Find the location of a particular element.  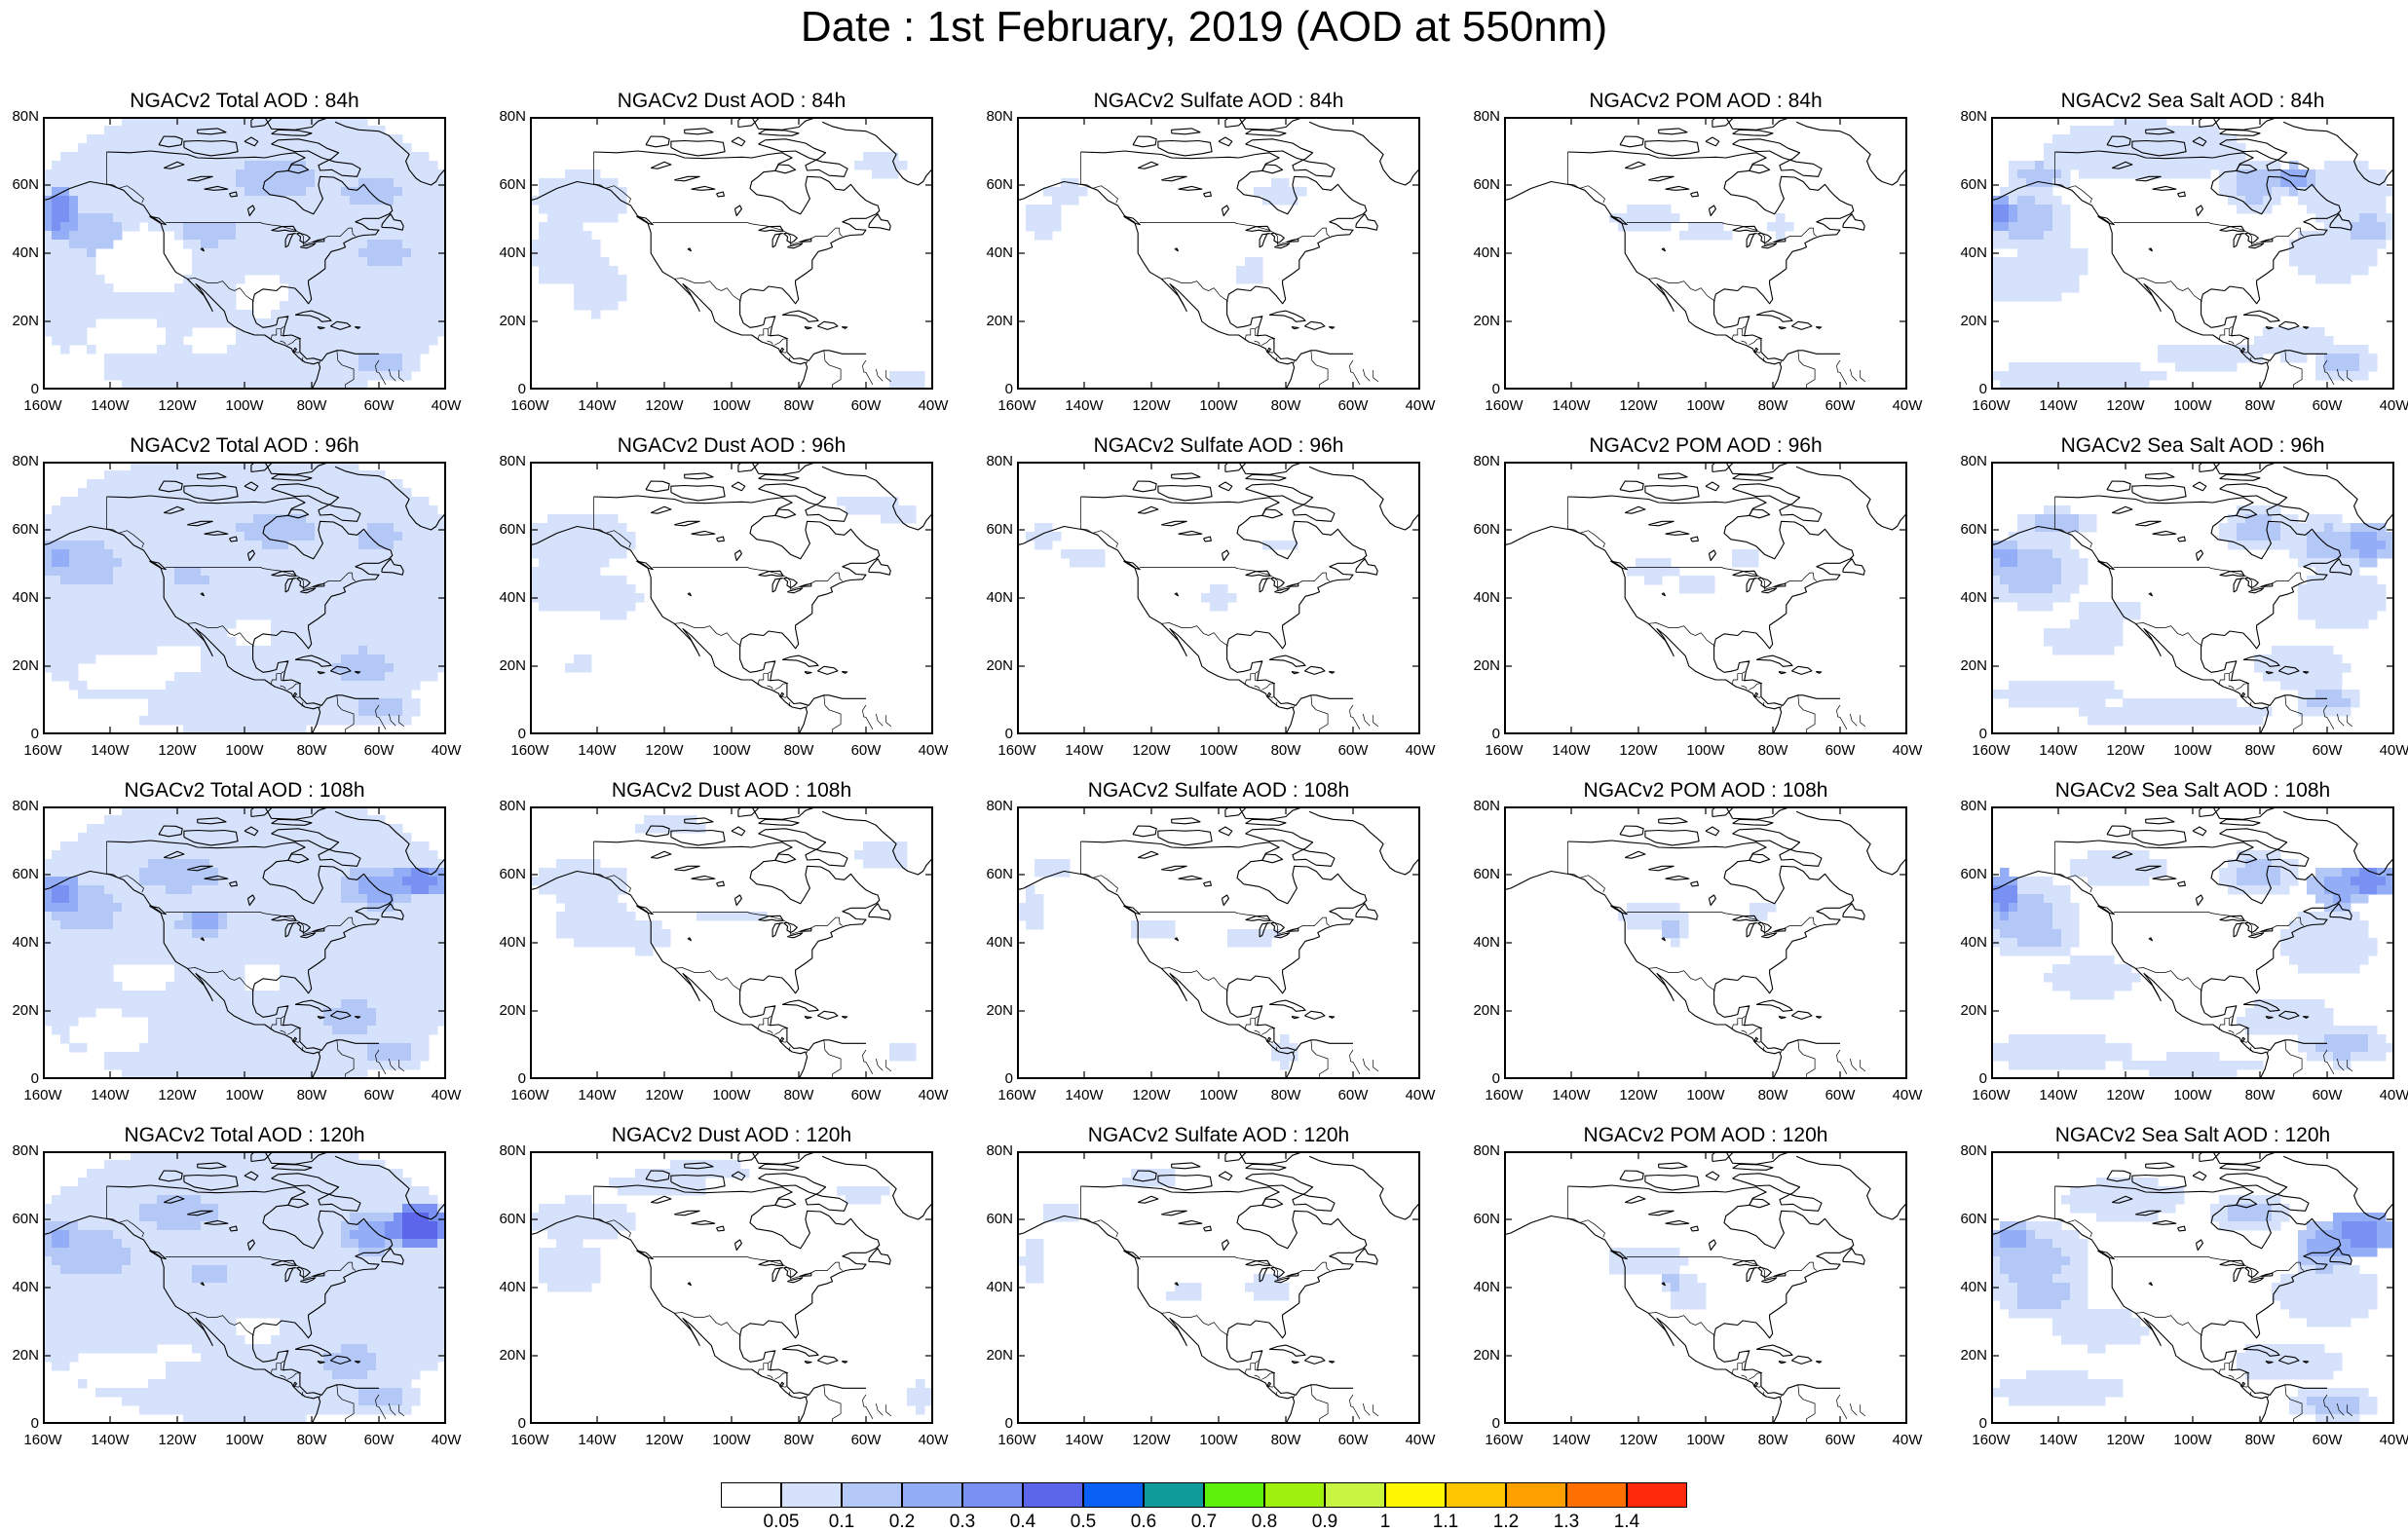

panel-title: NGACv2 Total AOD : 108h is located at coordinates (244, 791).